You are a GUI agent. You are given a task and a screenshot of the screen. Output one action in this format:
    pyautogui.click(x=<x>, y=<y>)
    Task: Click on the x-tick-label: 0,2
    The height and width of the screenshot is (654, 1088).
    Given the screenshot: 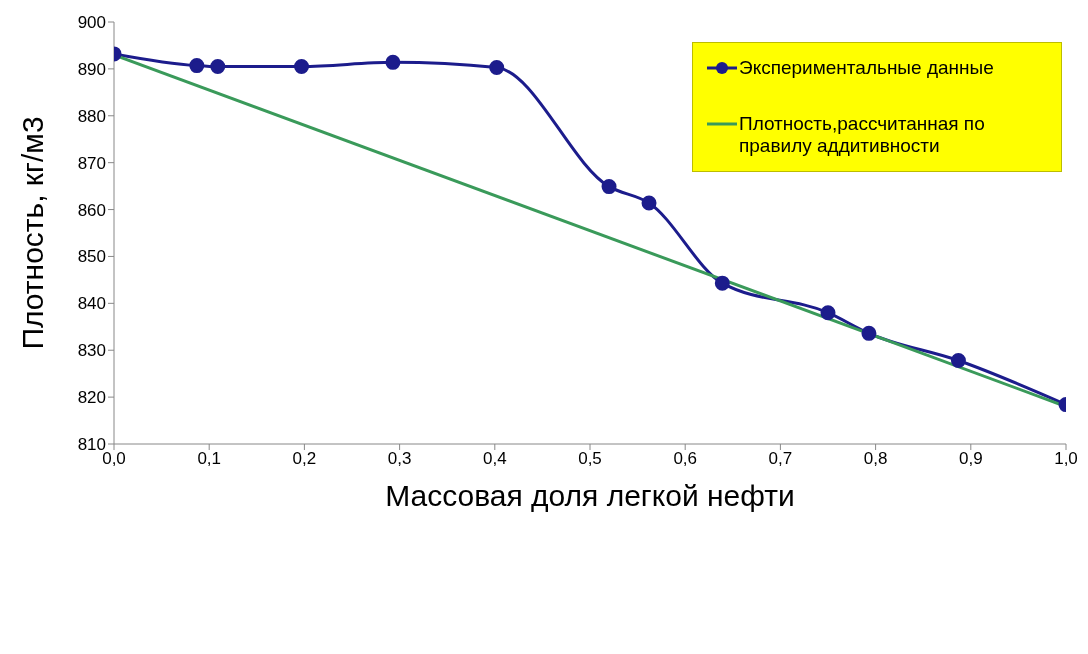 What is the action you would take?
    pyautogui.click(x=304, y=459)
    